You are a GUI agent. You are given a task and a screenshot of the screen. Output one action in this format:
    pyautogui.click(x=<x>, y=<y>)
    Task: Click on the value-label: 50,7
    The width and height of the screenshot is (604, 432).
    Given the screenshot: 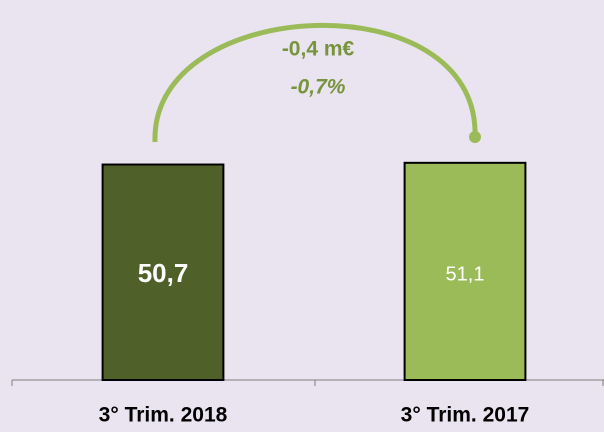 What is the action you would take?
    pyautogui.click(x=163, y=273)
    